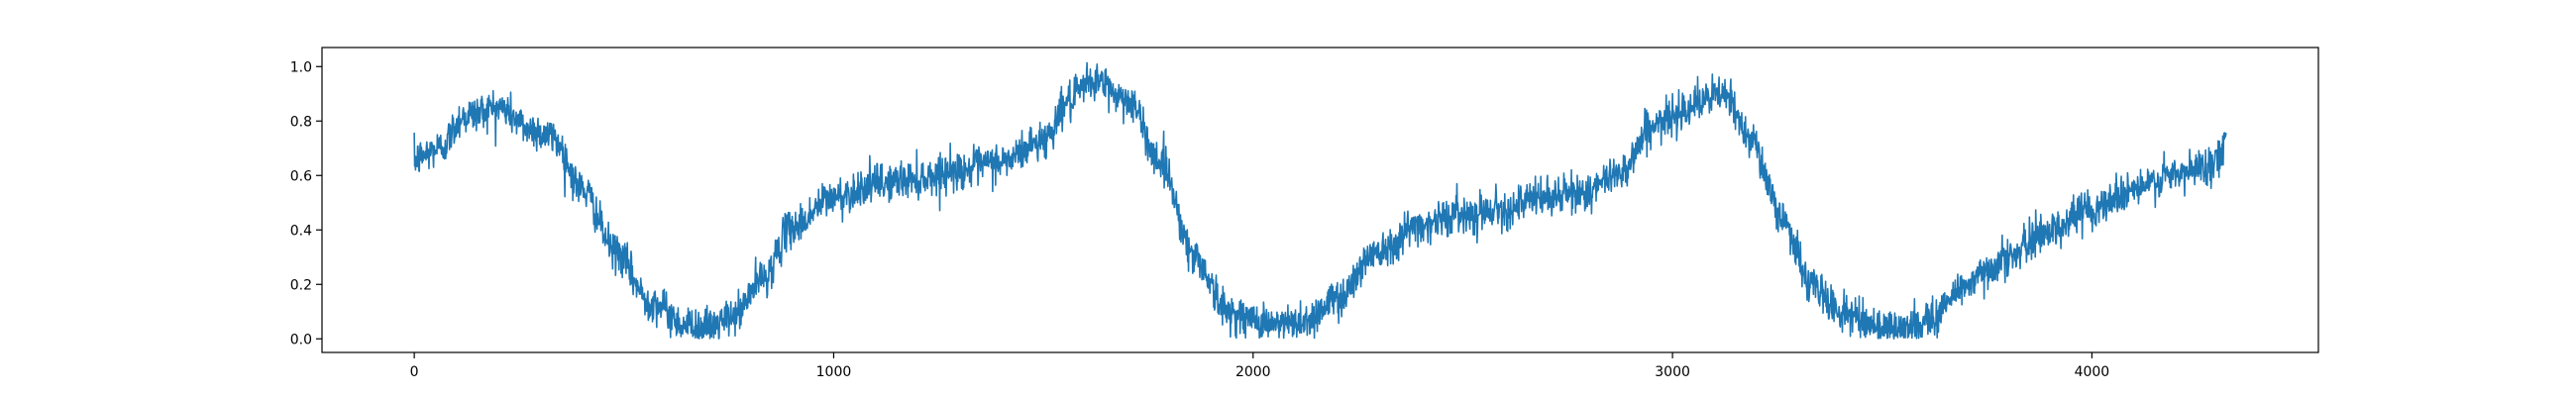  What do you see at coordinates (301, 67) in the screenshot?
I see `y-tick-label: 1.0` at bounding box center [301, 67].